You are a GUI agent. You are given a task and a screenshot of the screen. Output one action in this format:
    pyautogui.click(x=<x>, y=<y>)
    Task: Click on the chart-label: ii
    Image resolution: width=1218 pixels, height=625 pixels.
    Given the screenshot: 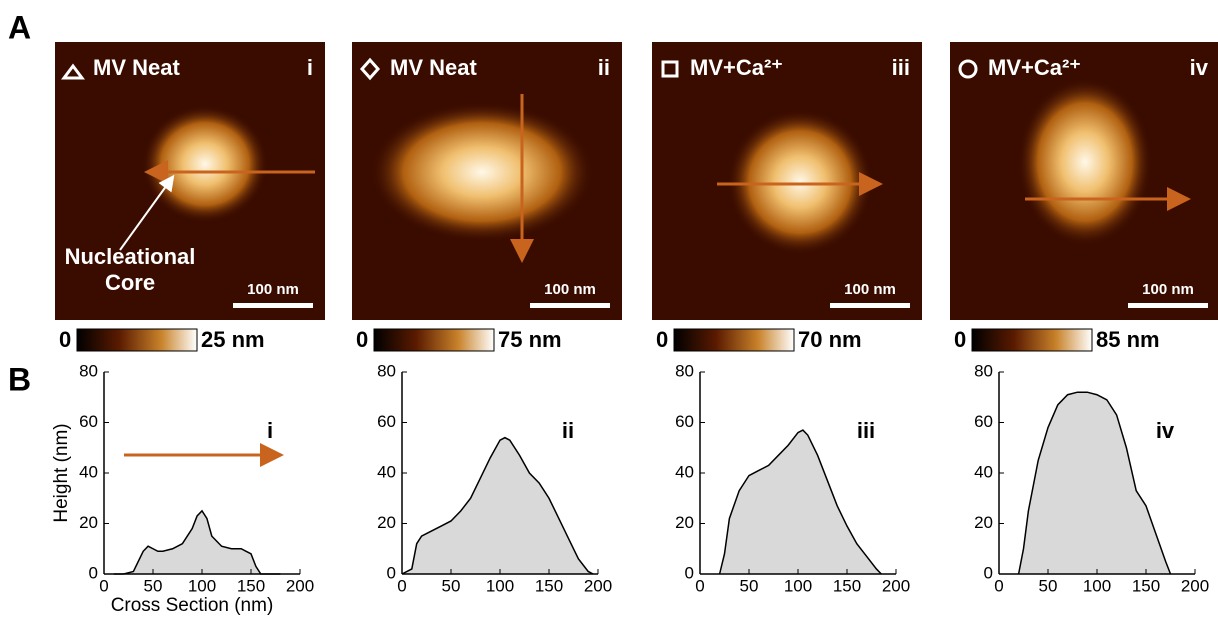 What is the action you would take?
    pyautogui.click(x=568, y=430)
    